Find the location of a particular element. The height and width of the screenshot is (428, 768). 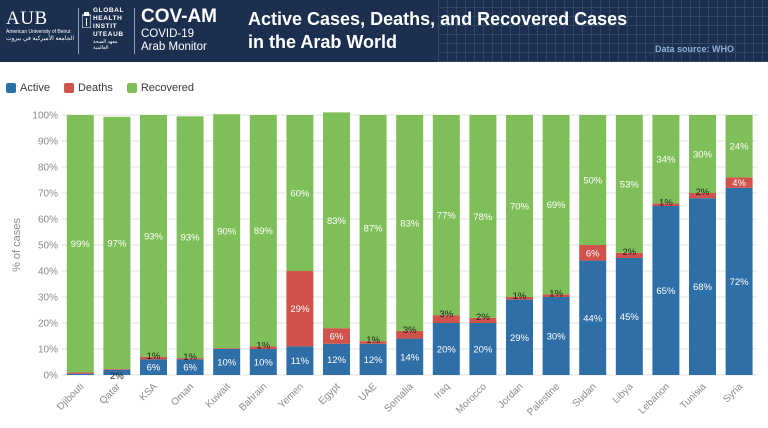

data-label: 89% is located at coordinates (264, 231).